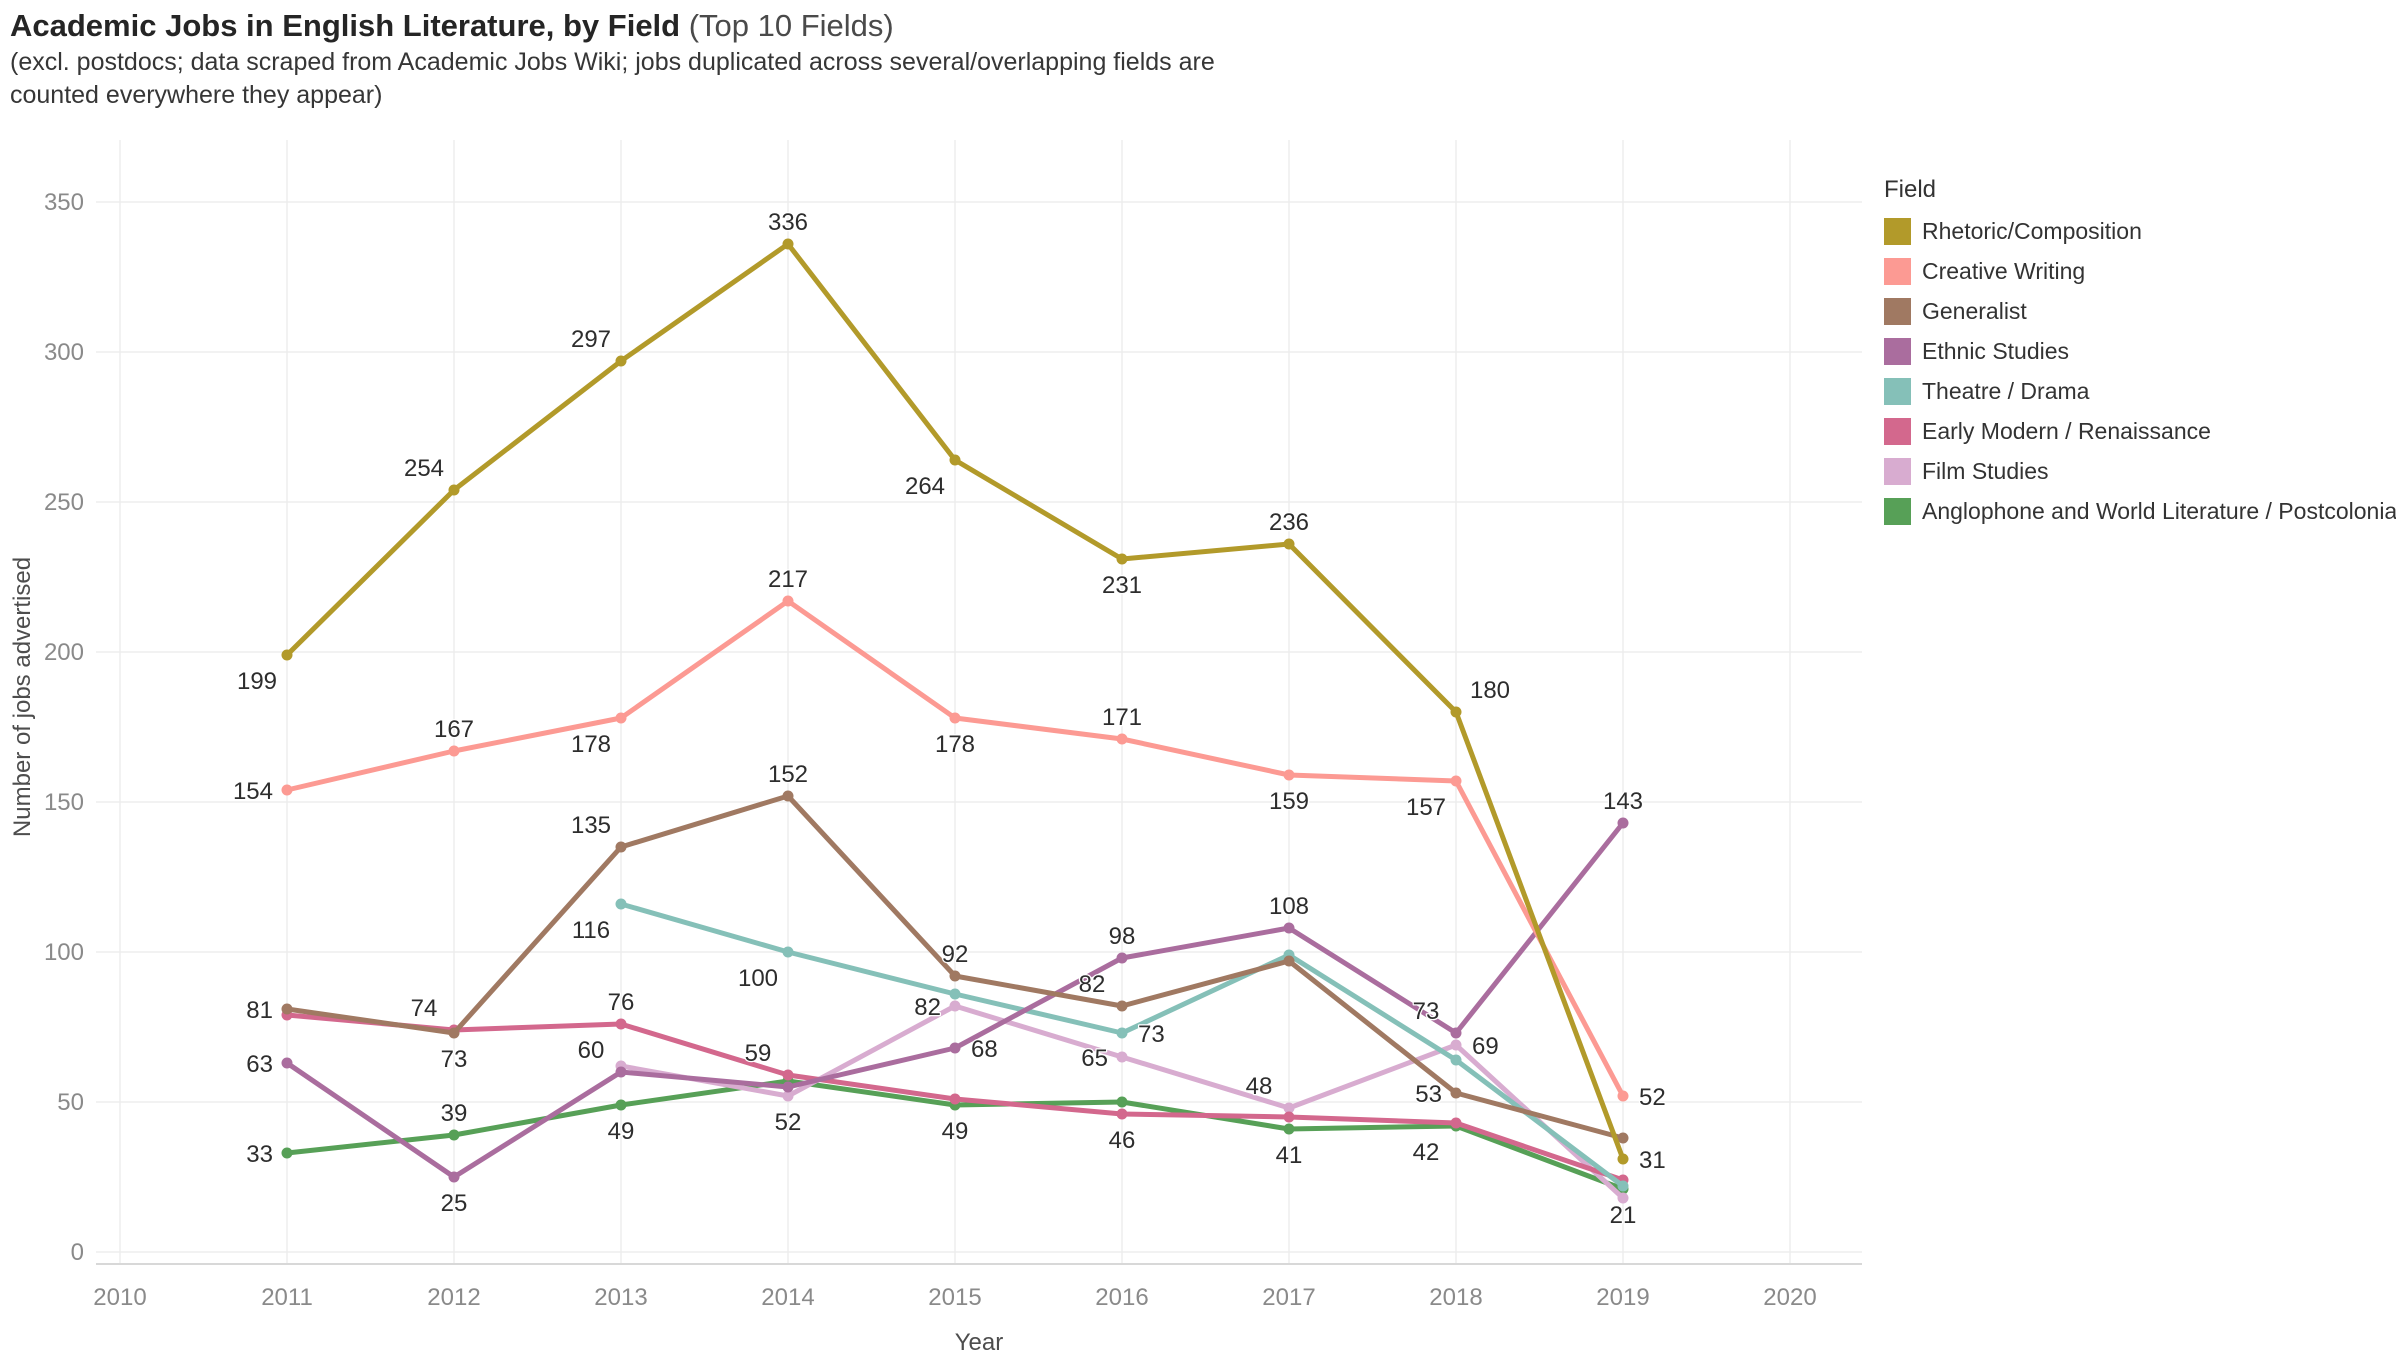 This screenshot has width=2396, height=1366. What do you see at coordinates (788, 579) in the screenshot?
I see `data-label: 217` at bounding box center [788, 579].